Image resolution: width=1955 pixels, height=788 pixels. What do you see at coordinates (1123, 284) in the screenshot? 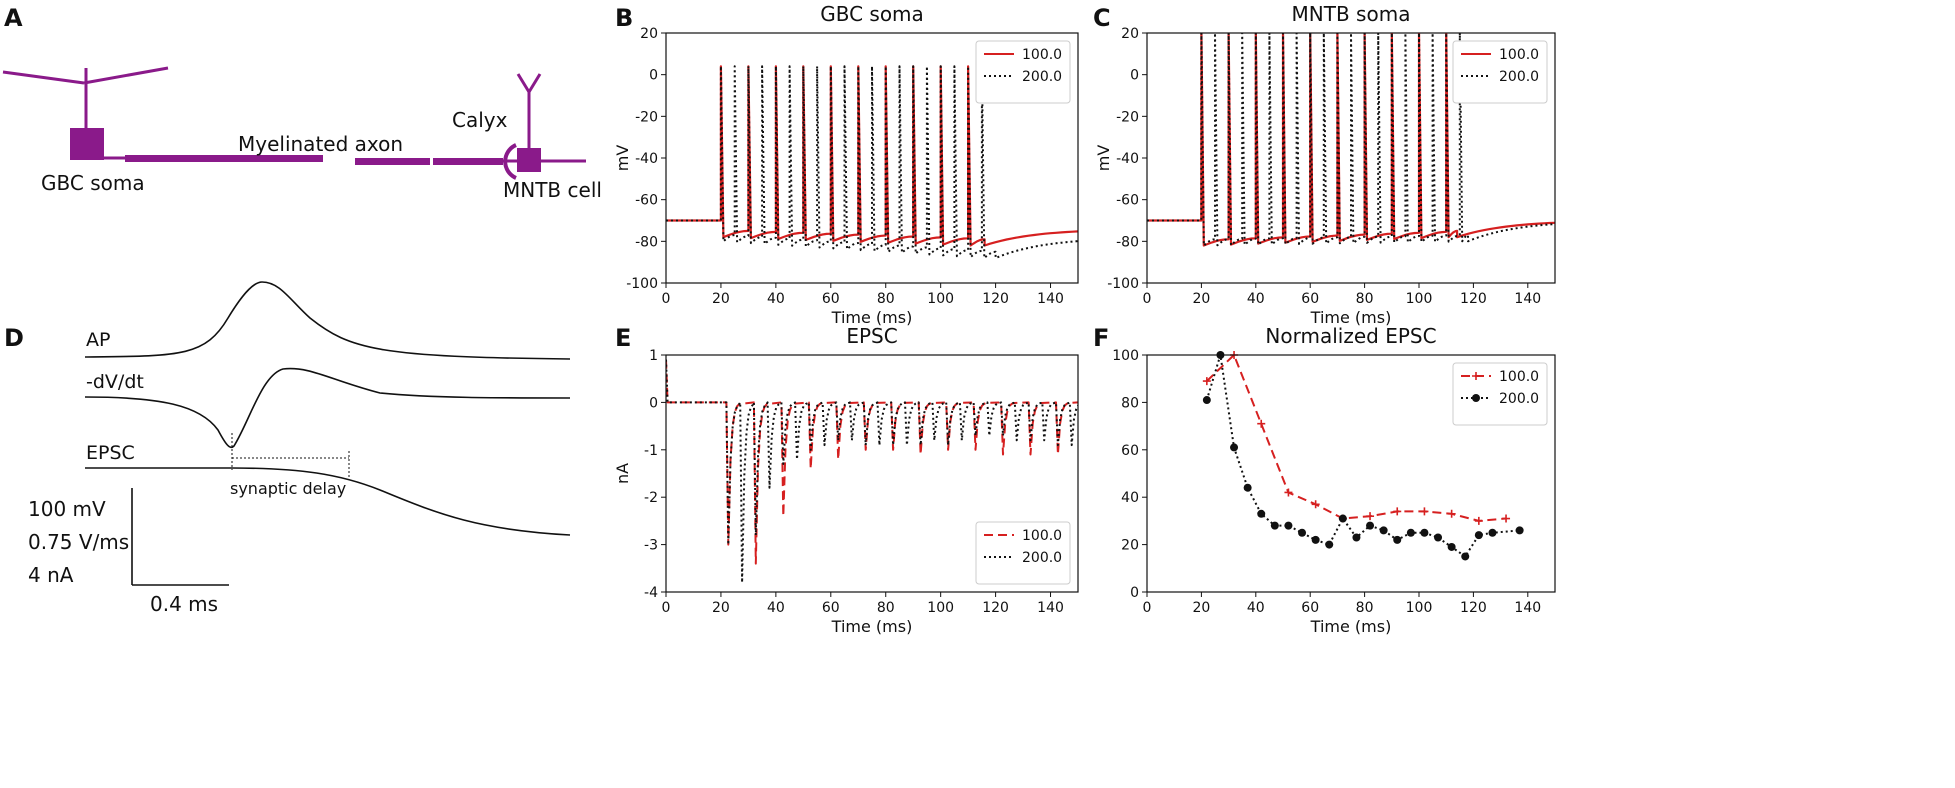
I see `y-tick-label: -100` at bounding box center [1123, 284].